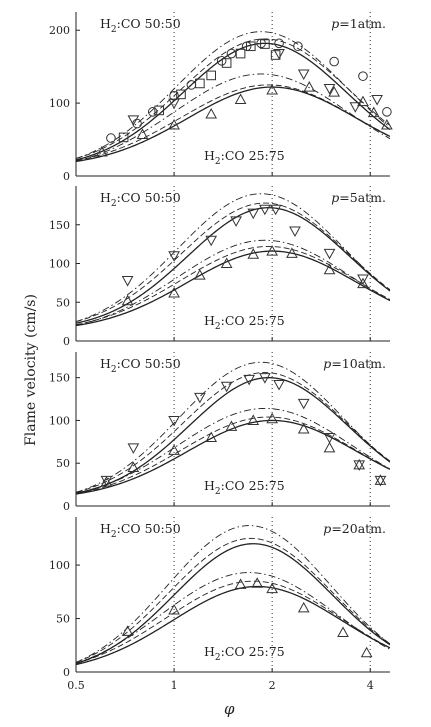 This screenshot has height=727, width=431. I want to click on y-tick-label: 50, so click(63, 302).